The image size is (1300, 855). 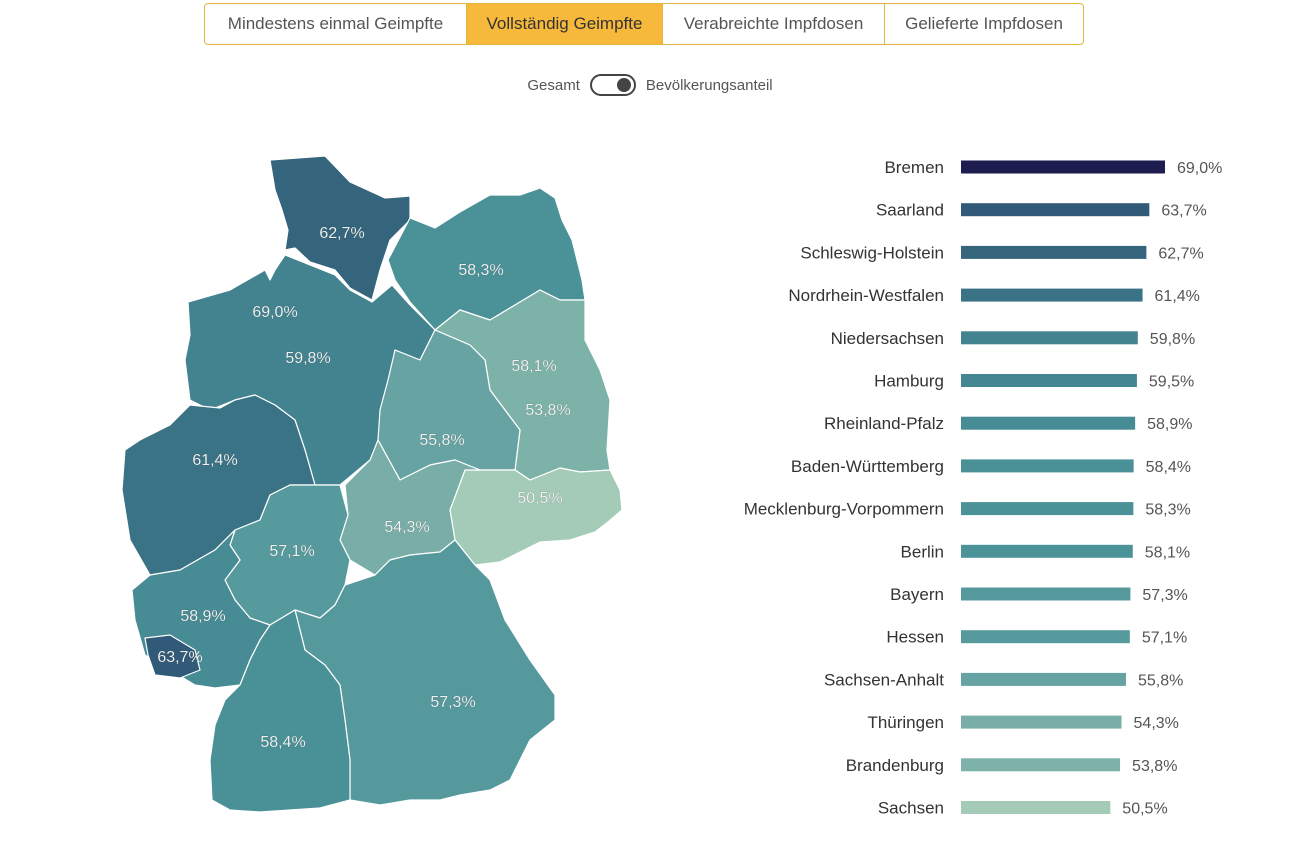 I want to click on bar-nordrhein-westfalen, so click(x=1052, y=295).